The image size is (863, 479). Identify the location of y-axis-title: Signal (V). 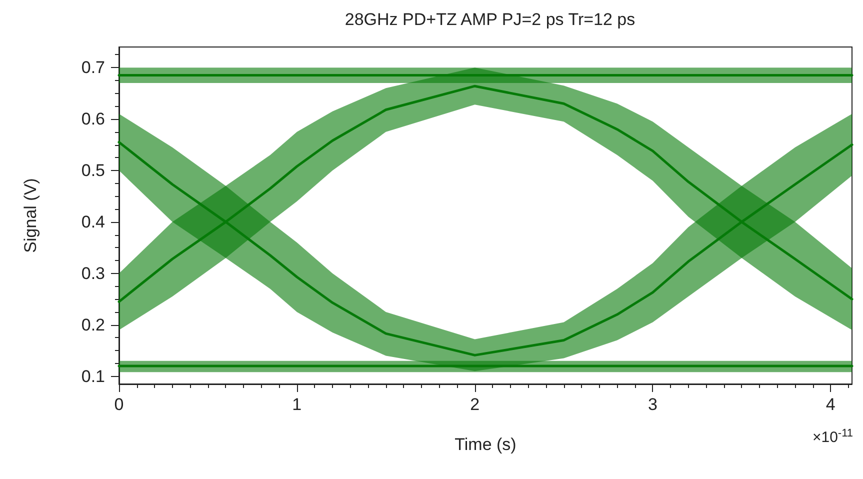
(30, 215).